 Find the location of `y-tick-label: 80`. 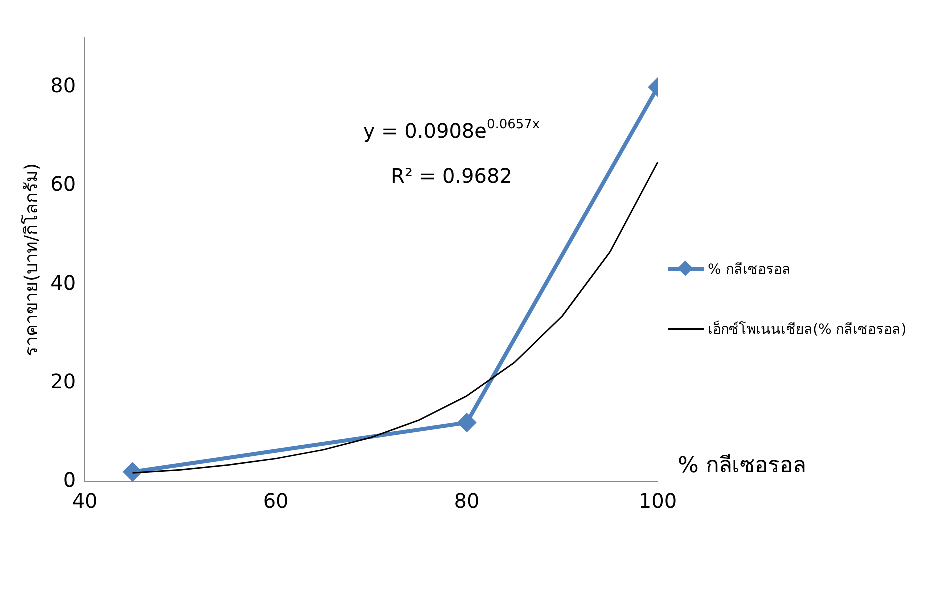

y-tick-label: 80 is located at coordinates (63, 86).